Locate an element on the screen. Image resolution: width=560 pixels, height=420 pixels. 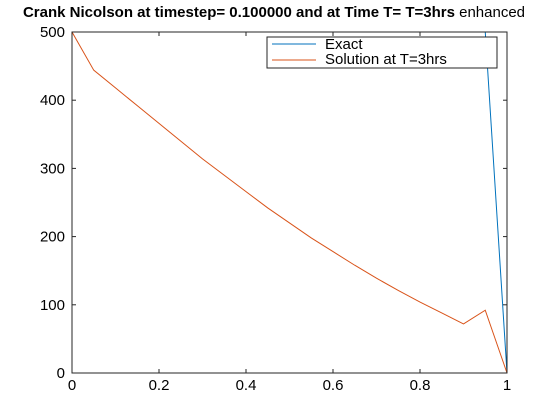
y-tick-label: 300 is located at coordinates (52, 168).